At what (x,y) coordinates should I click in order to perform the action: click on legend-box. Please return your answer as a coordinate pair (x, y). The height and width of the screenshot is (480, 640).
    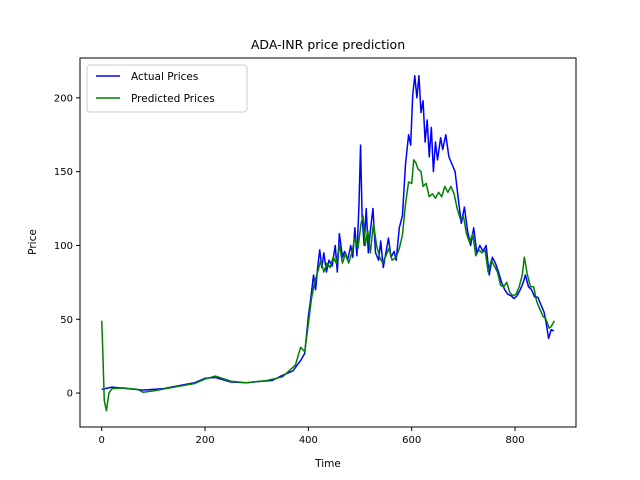
    Looking at the image, I should click on (167, 88).